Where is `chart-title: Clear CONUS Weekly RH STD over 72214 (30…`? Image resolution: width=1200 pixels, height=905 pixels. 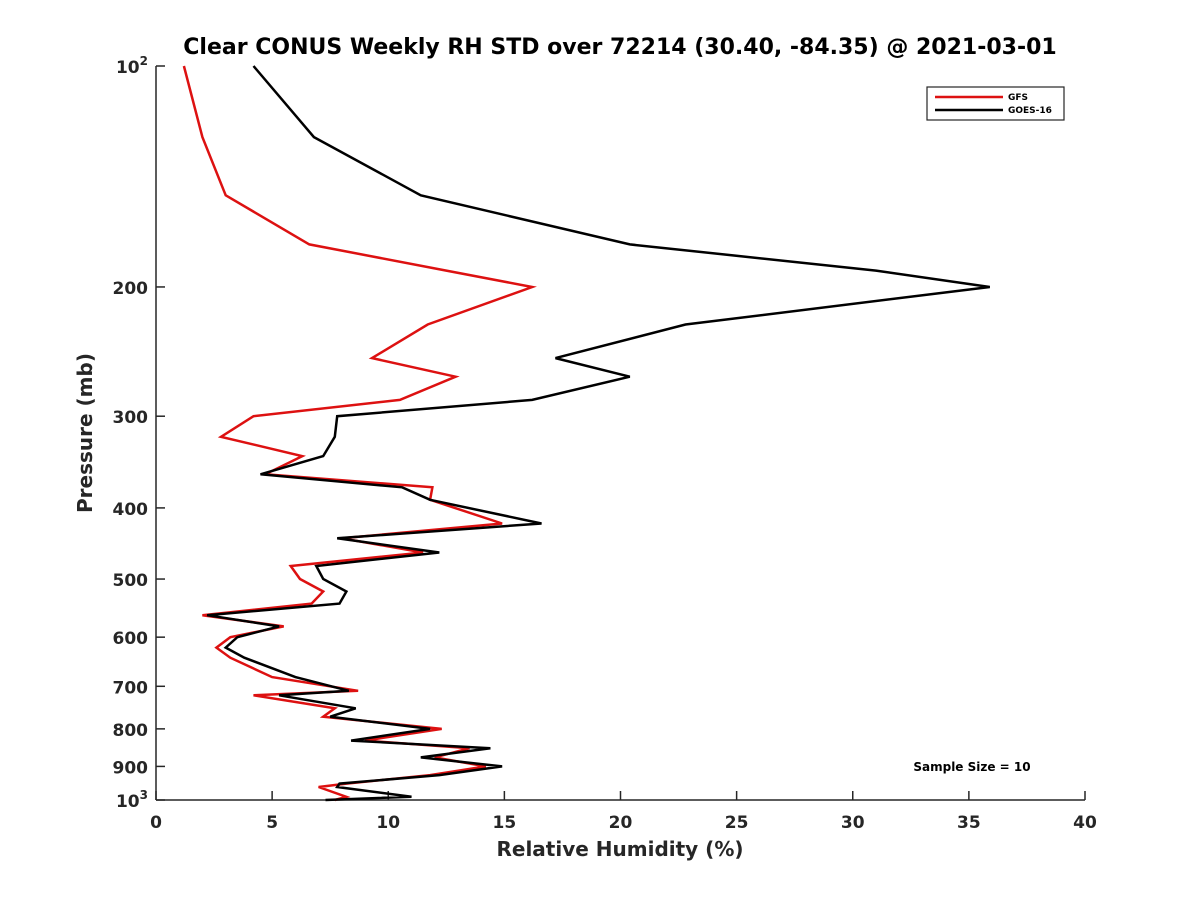
chart-title: Clear CONUS Weekly RH STD over 72214 (30… is located at coordinates (619, 47).